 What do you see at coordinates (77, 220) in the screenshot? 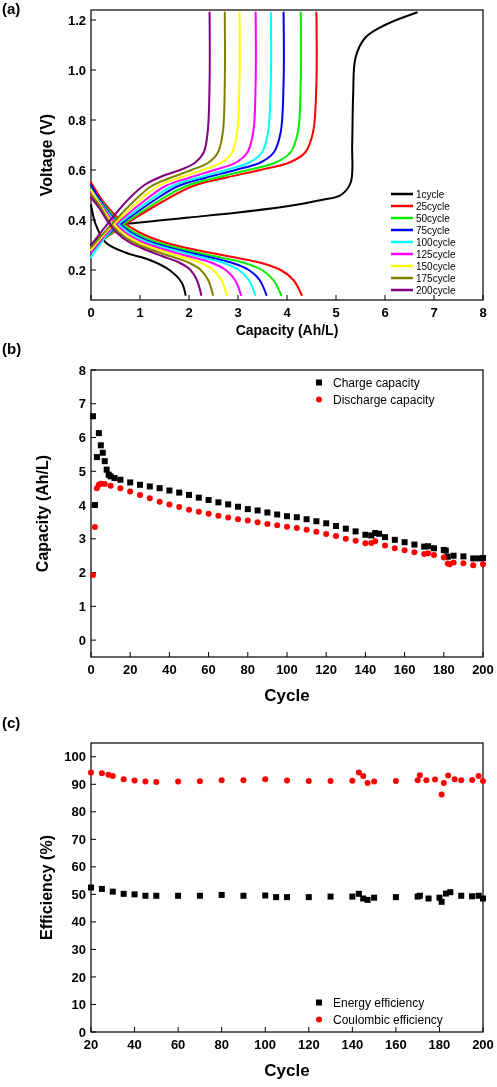
I see `y-tick-label: 0.4` at bounding box center [77, 220].